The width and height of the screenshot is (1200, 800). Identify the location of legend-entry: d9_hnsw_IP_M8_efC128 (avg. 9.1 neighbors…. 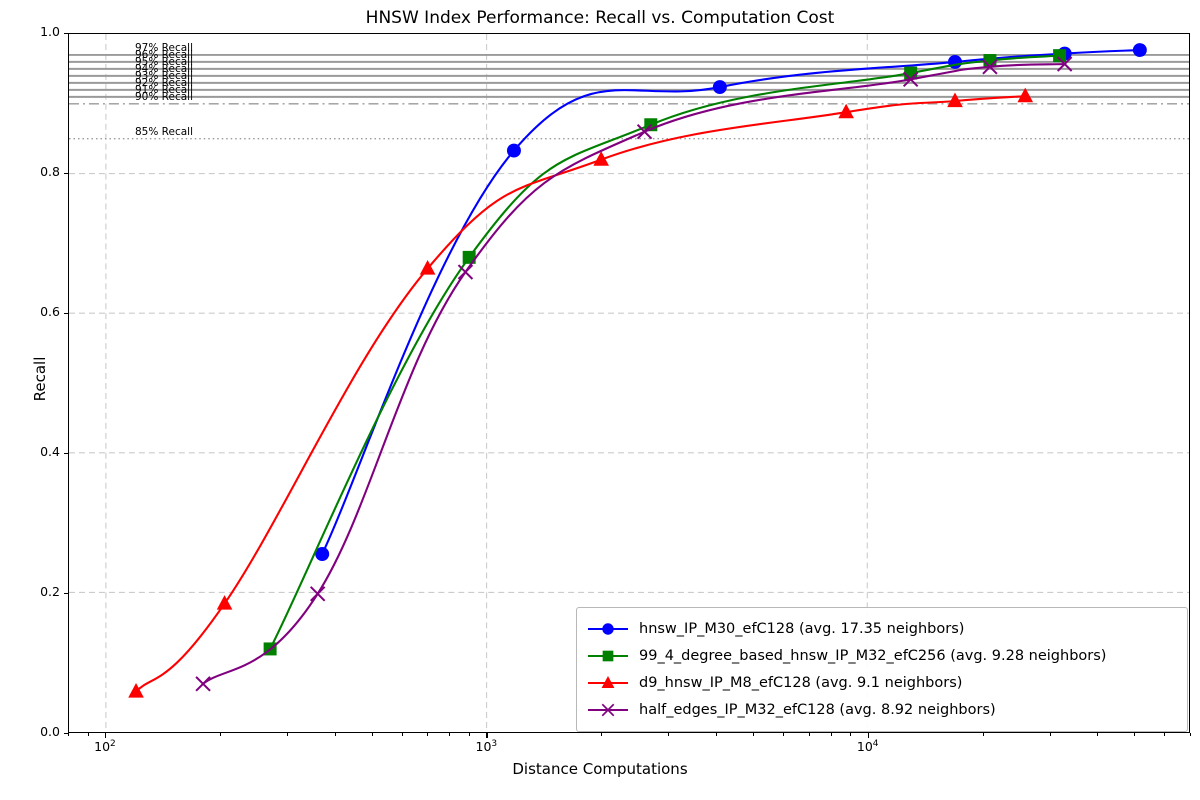
(882, 682).